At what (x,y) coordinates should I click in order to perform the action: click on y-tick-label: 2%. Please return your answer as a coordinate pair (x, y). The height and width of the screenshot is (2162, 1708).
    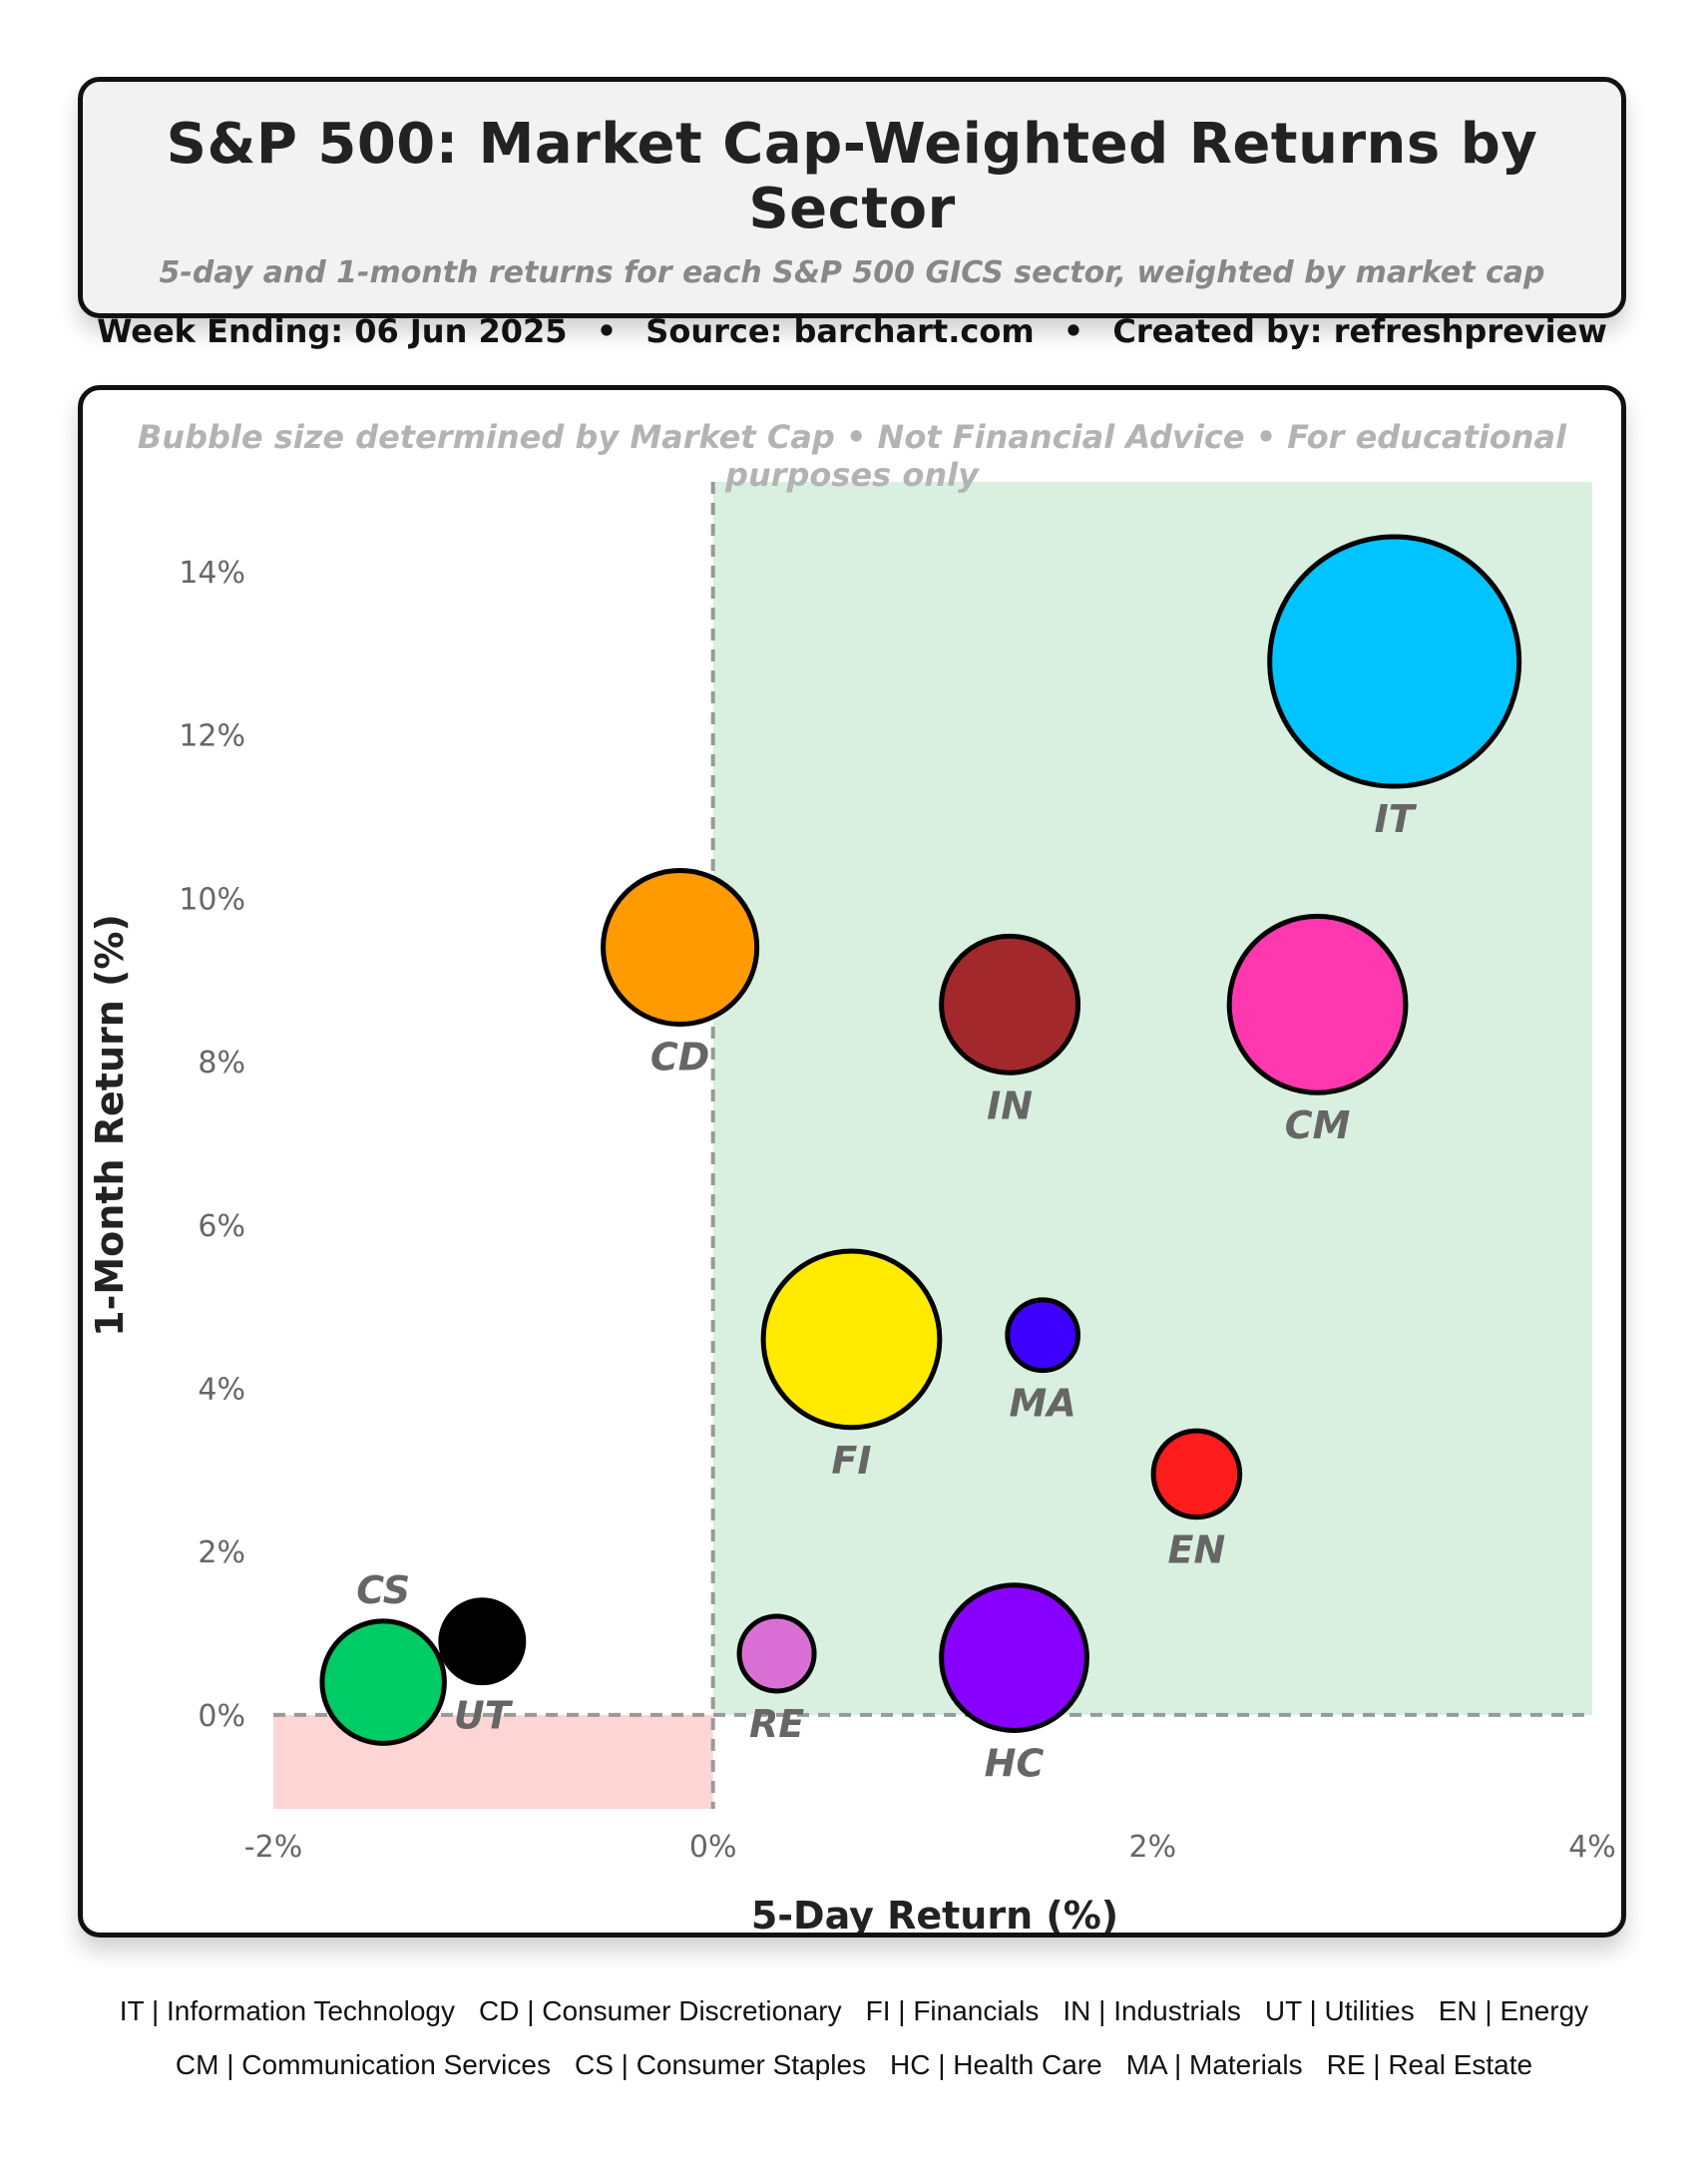
    Looking at the image, I should click on (221, 1552).